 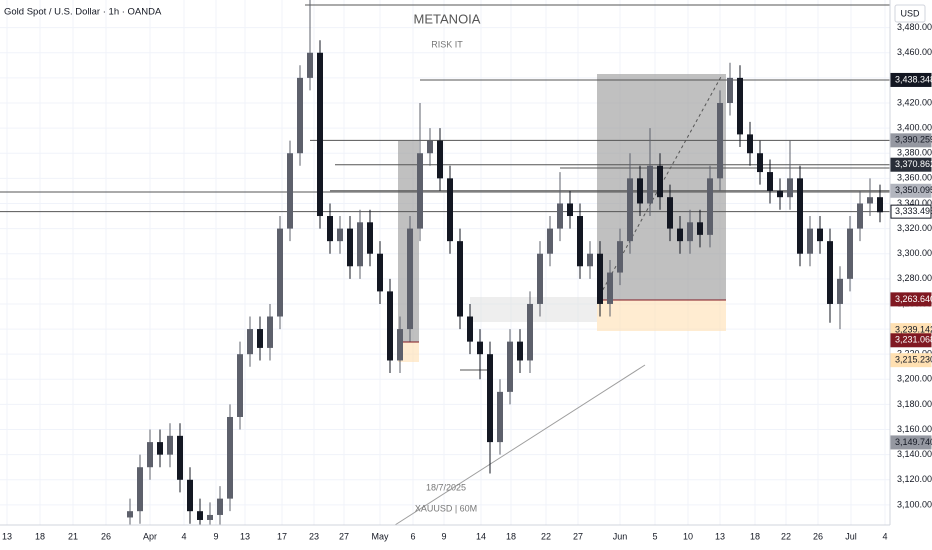 I want to click on currency-button, so click(x=910, y=13).